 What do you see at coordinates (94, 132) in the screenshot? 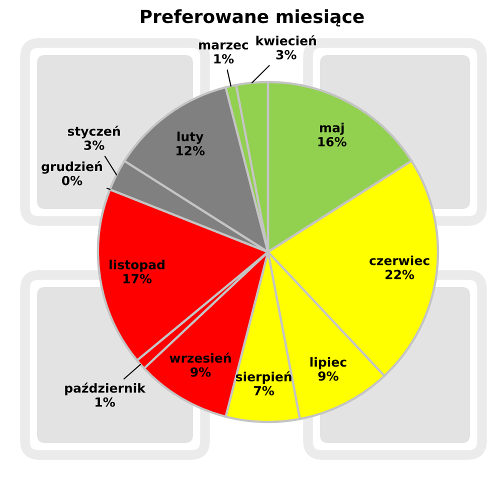
I see `slice-label: styczeń` at bounding box center [94, 132].